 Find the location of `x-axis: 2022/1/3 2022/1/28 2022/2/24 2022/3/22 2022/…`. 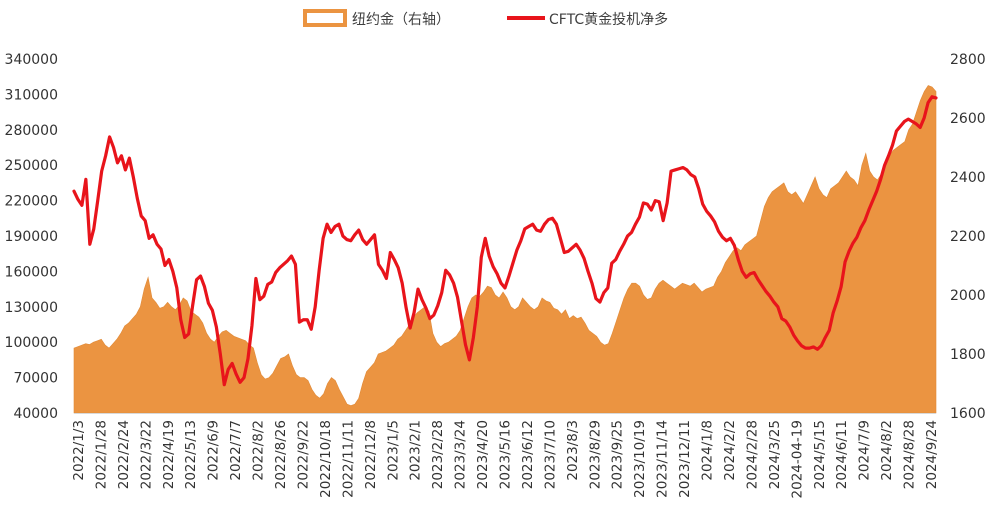

x-axis: 2022/1/3 2022/1/28 2022/2/24 2022/3/22 2022/… is located at coordinates (505, 455).